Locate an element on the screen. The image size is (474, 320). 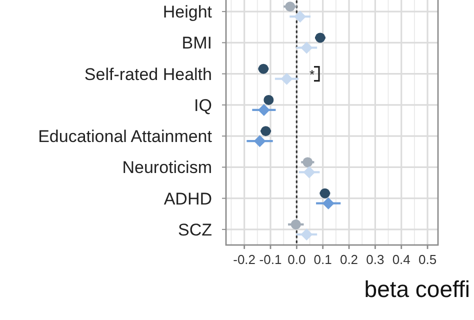
y-tick-label: ADHD is located at coordinates (188, 198).